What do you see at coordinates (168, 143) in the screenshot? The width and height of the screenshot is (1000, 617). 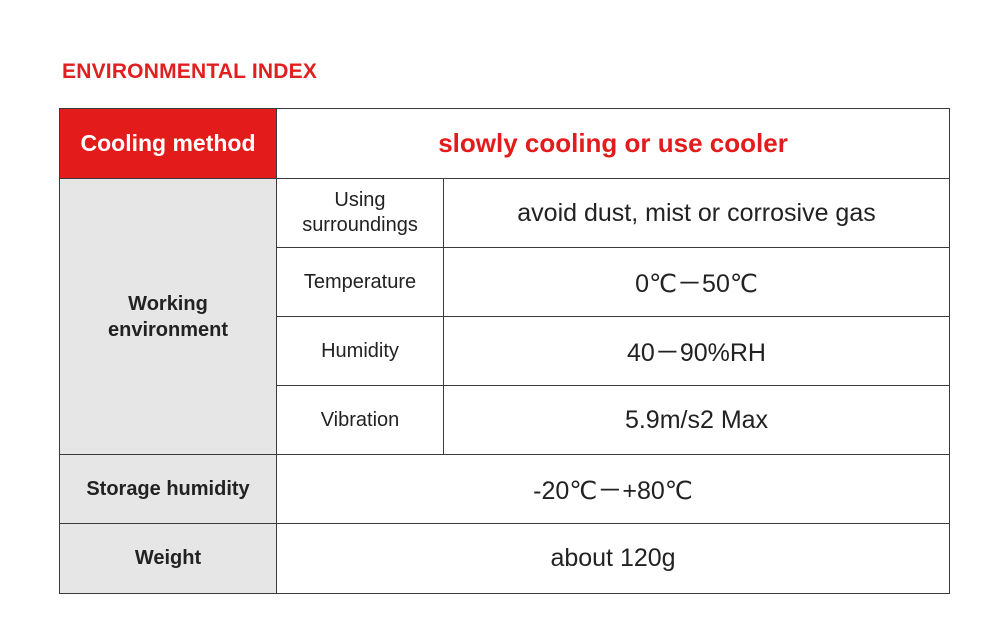 I see `cooling-method-label: Cooling method` at bounding box center [168, 143].